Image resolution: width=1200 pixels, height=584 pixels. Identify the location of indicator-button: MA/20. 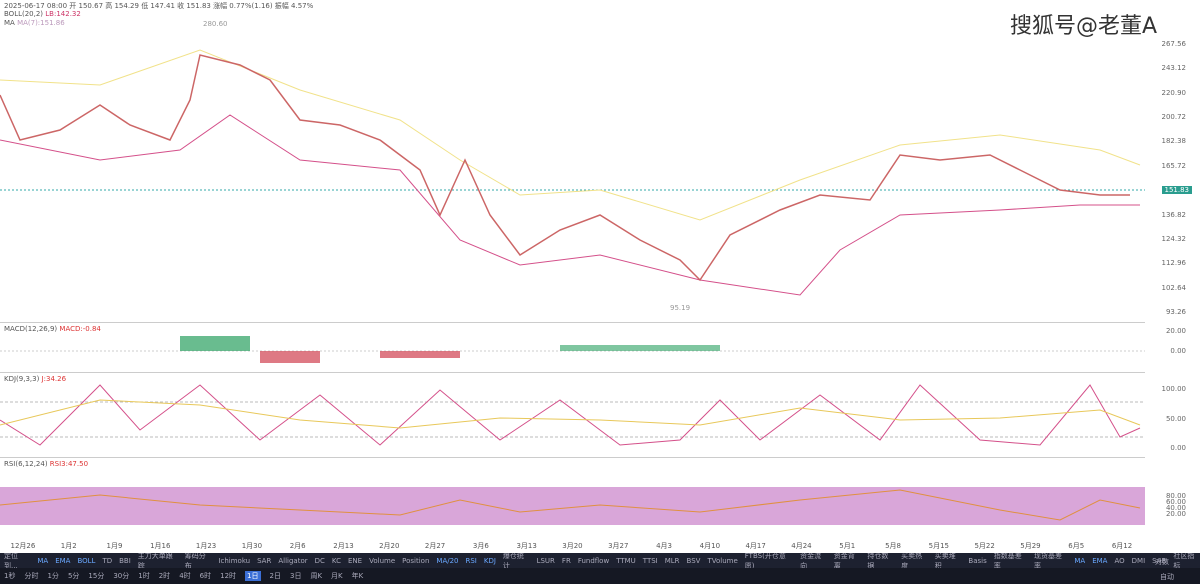
(447, 560).